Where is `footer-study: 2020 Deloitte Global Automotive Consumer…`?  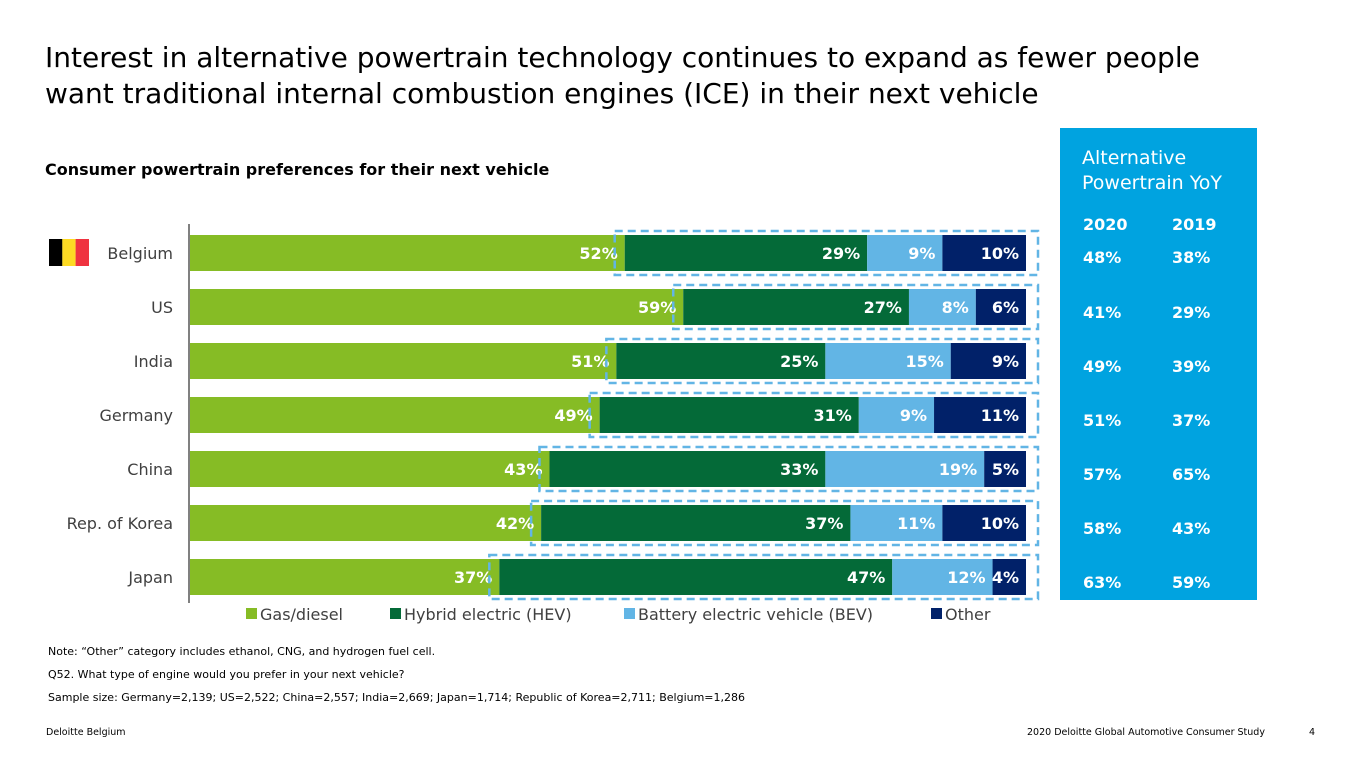 footer-study: 2020 Deloitte Global Automotive Consumer… is located at coordinates (1146, 732).